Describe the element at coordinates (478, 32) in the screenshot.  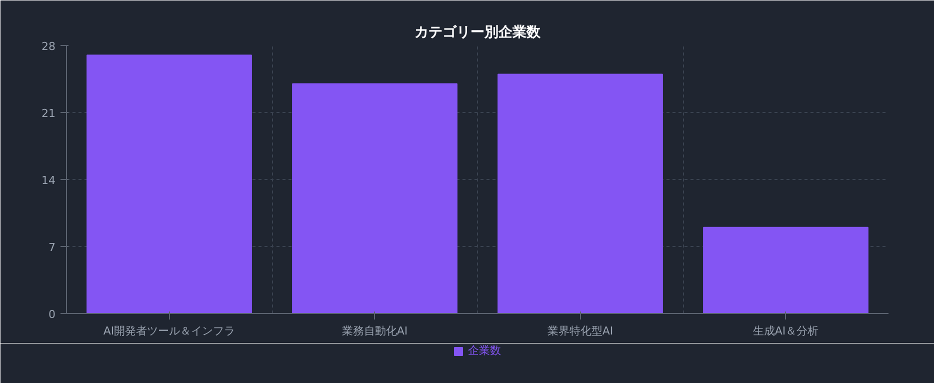
I see `chart-title: カテゴリー別企業数` at that location.